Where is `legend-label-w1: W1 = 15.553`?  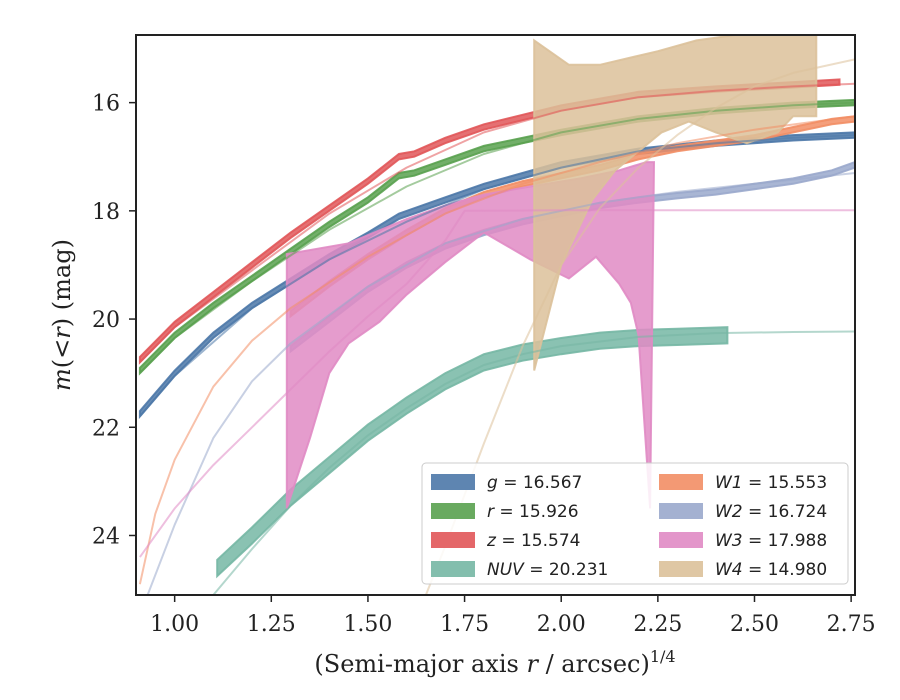 legend-label-w1: W1 = 15.553 is located at coordinates (771, 483).